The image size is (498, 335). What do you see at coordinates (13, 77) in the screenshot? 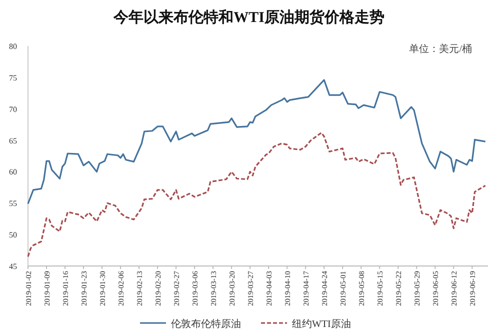
I see `y-tick-label: 75` at bounding box center [13, 77].